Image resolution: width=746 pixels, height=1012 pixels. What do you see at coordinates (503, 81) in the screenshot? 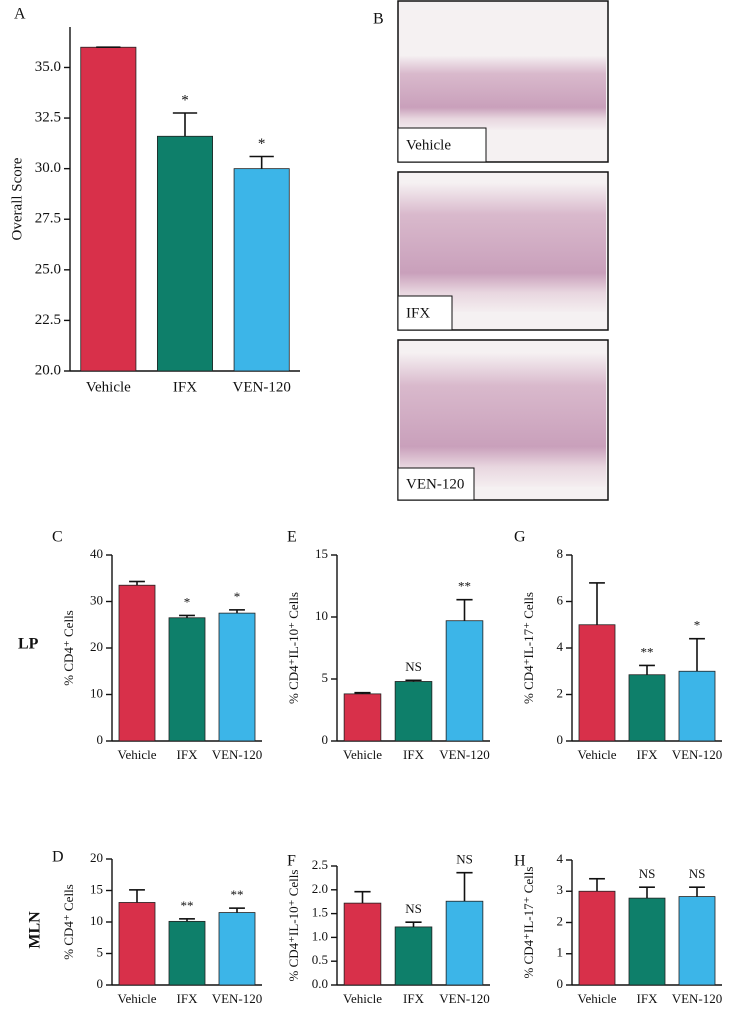
I see `histology-vehicle: Vehicle` at bounding box center [503, 81].